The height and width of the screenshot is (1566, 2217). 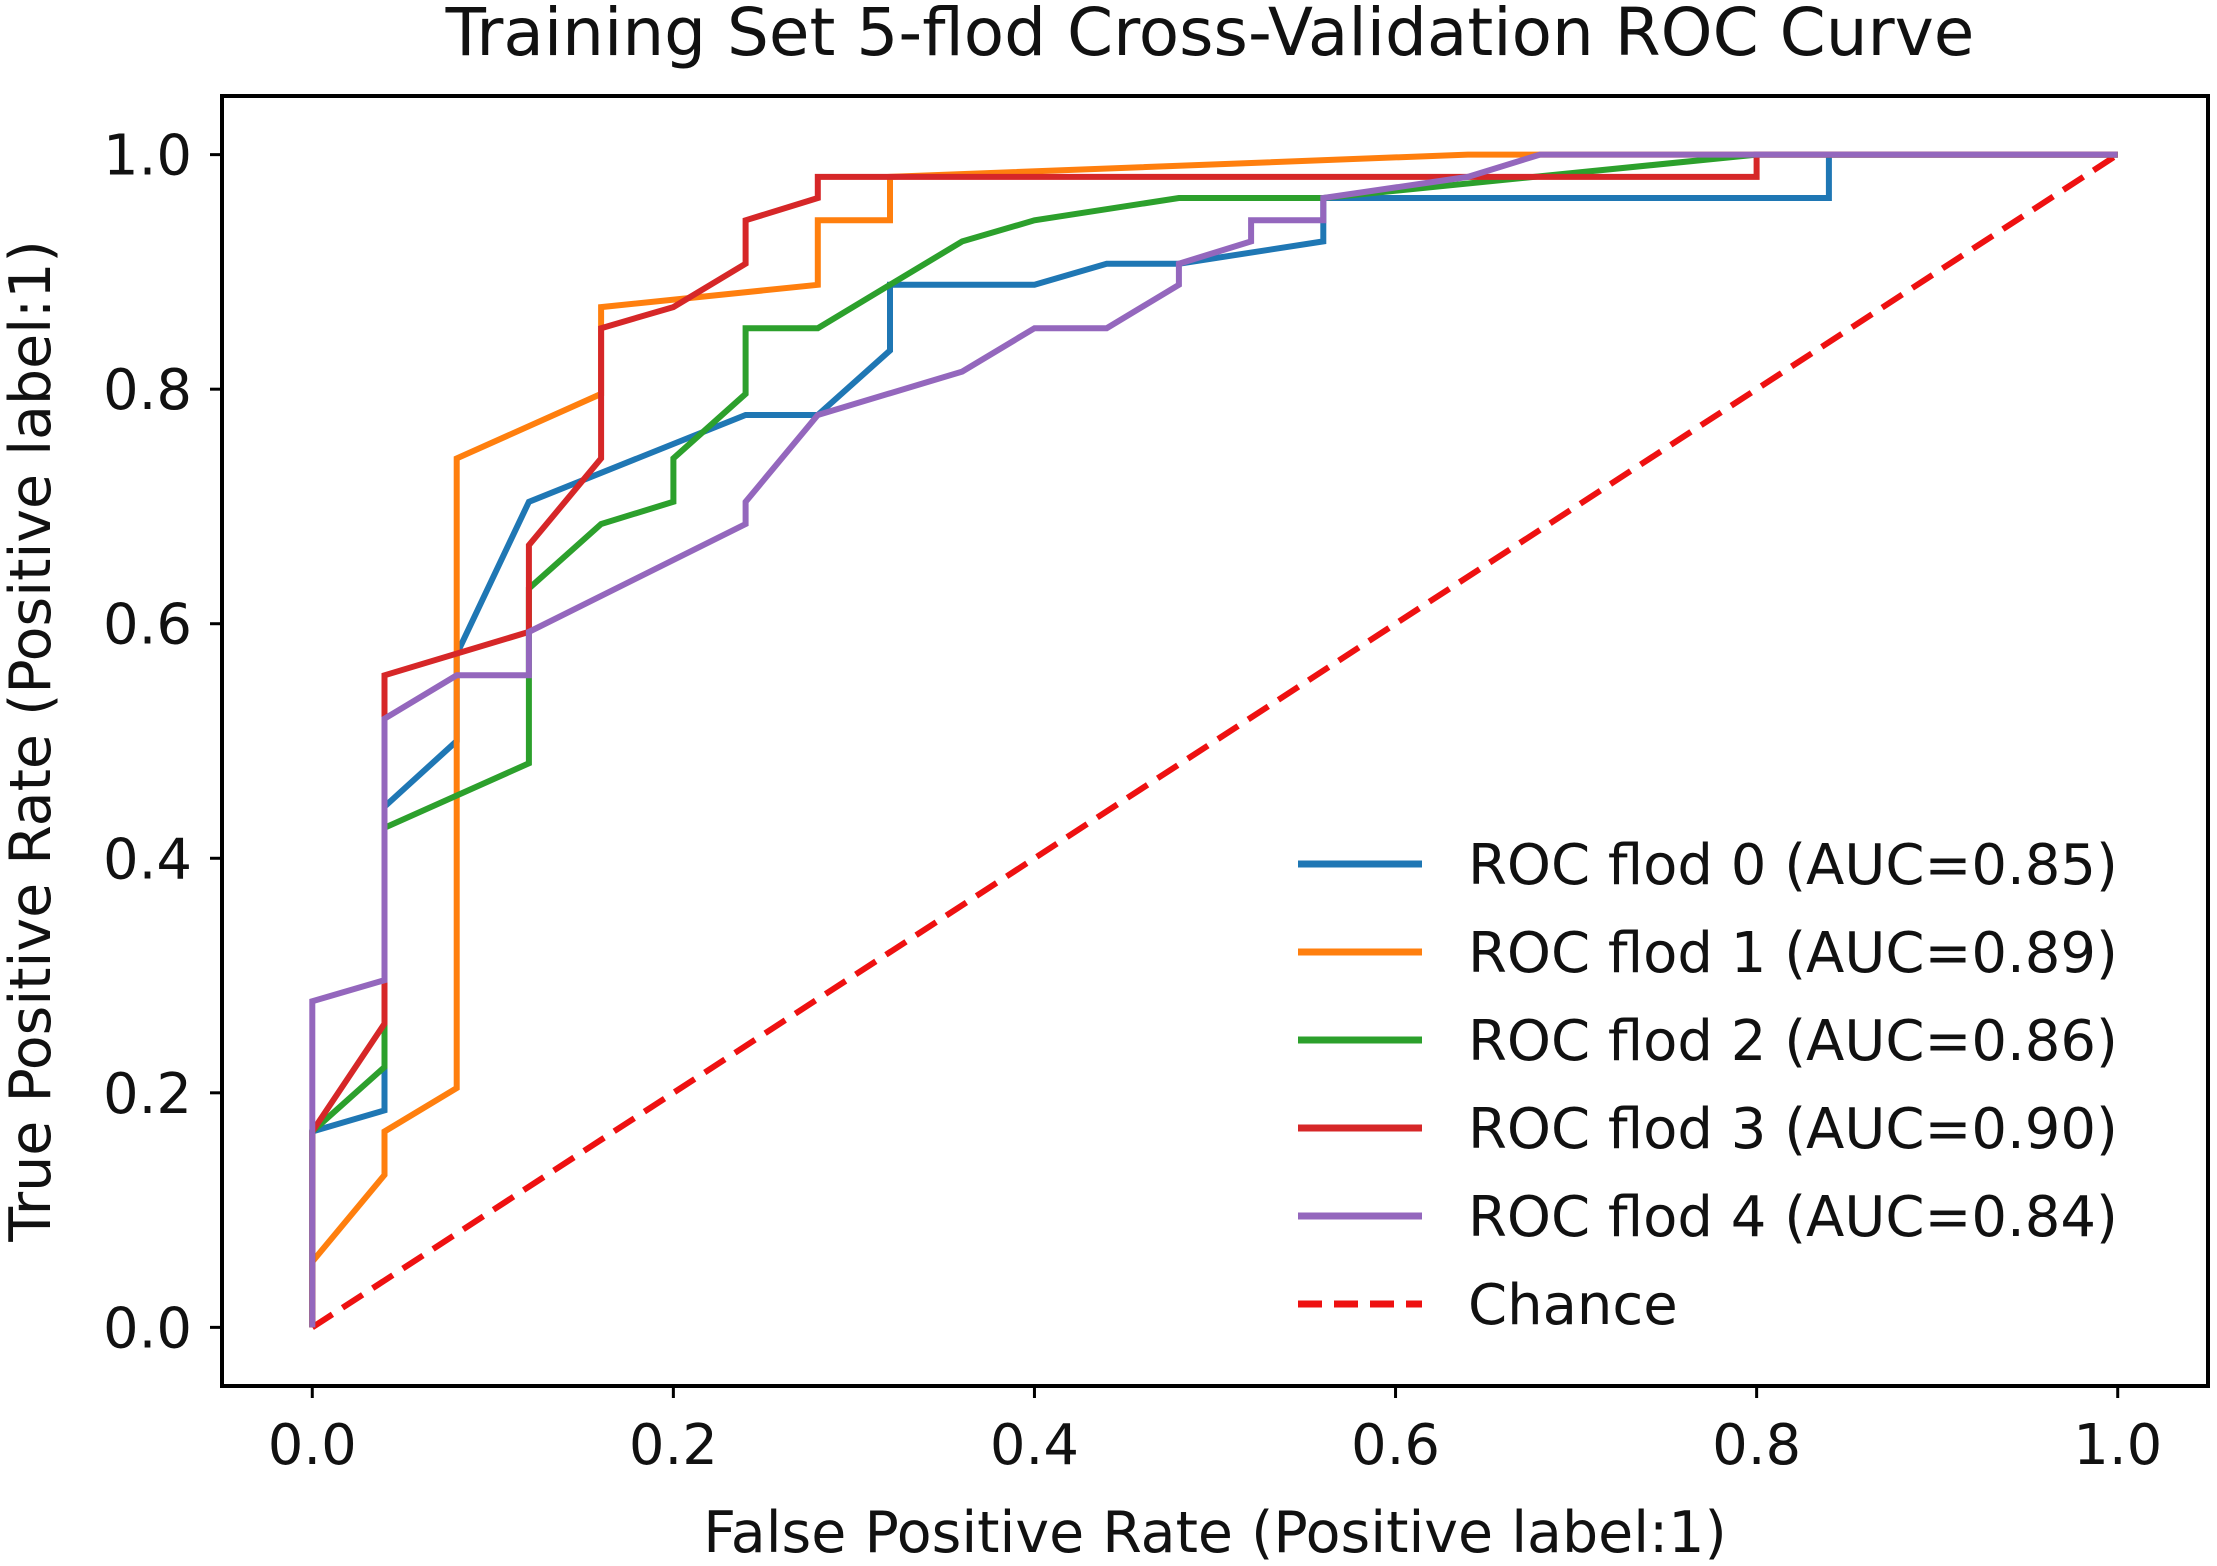 What do you see at coordinates (1034, 1445) in the screenshot?
I see `x-tick-label: 0.4` at bounding box center [1034, 1445].